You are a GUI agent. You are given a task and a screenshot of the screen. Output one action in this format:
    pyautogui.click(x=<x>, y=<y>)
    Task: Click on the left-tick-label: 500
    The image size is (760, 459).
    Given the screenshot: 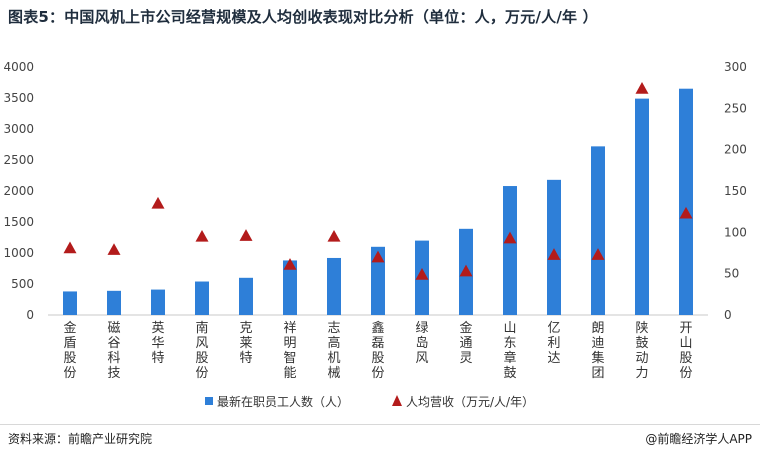 What is the action you would take?
    pyautogui.click(x=22, y=284)
    